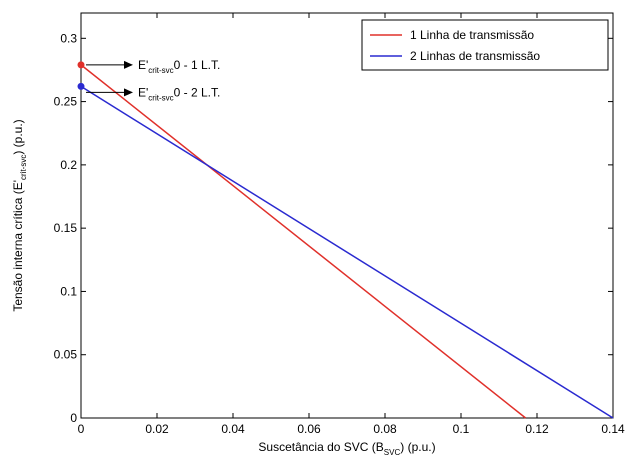  I want to click on x-axis-label: Suscetância do SVC (BSVC) (p.u.), so click(346, 448).